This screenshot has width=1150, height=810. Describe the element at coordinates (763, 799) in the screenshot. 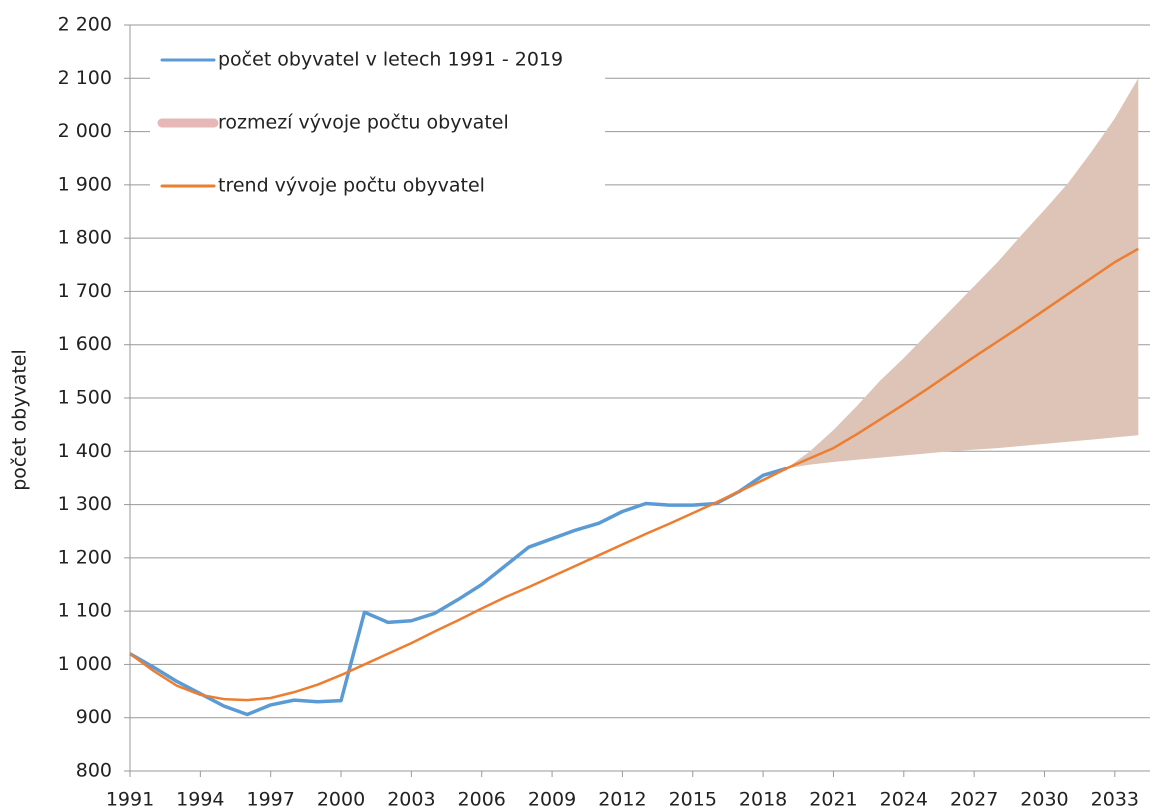

I see `x-tick-label: 2018` at that location.